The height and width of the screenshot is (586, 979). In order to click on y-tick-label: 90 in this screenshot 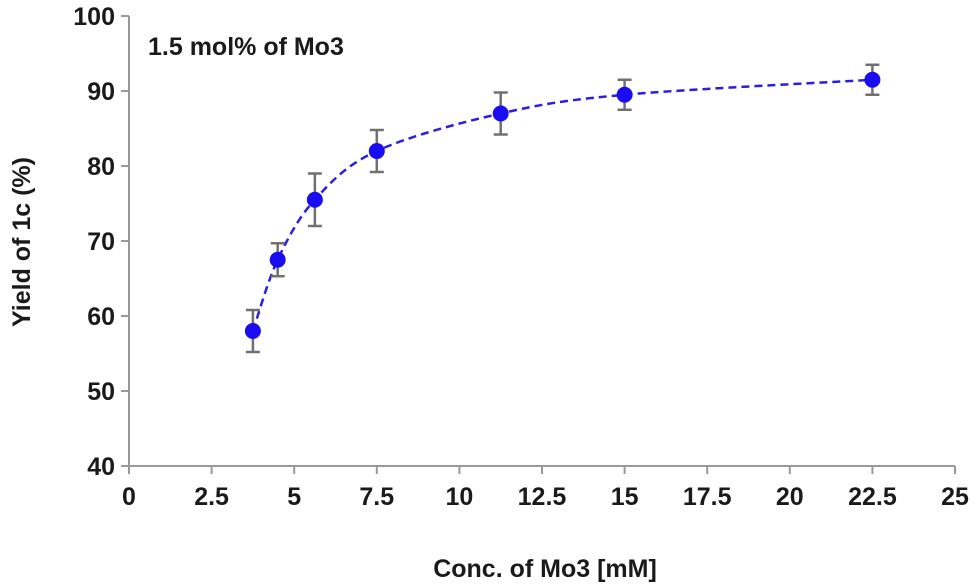, I will do `click(101, 92)`.